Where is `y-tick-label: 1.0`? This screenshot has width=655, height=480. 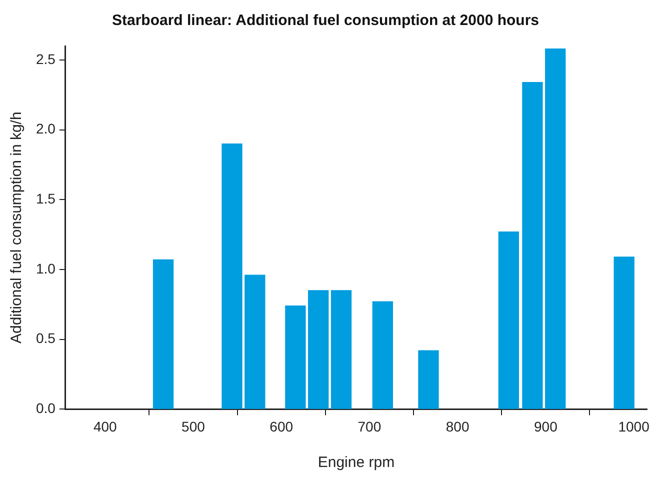
y-tick-label: 1.0 is located at coordinates (46, 268).